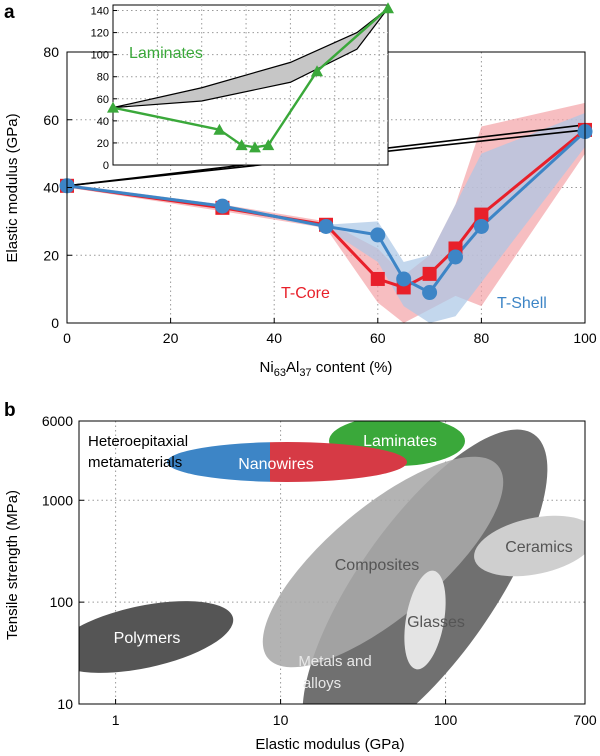  I want to click on region-label-metals-line2: alloys, so click(322, 683).